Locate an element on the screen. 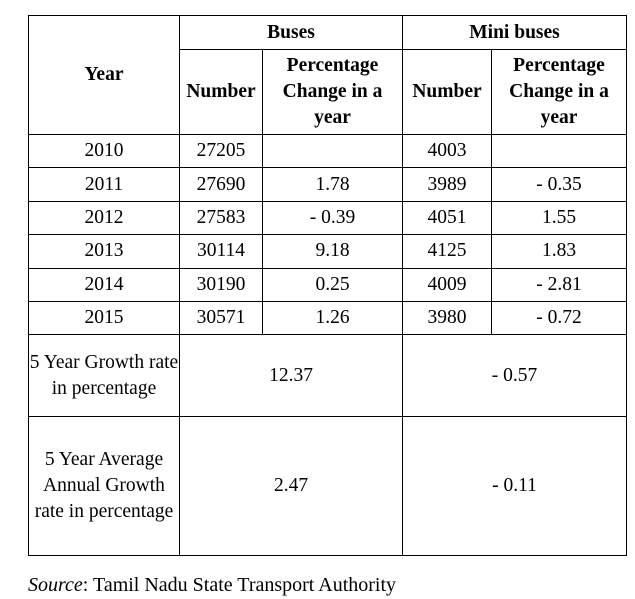 This screenshot has height=599, width=635. title-fragment is located at coordinates (317, 7).